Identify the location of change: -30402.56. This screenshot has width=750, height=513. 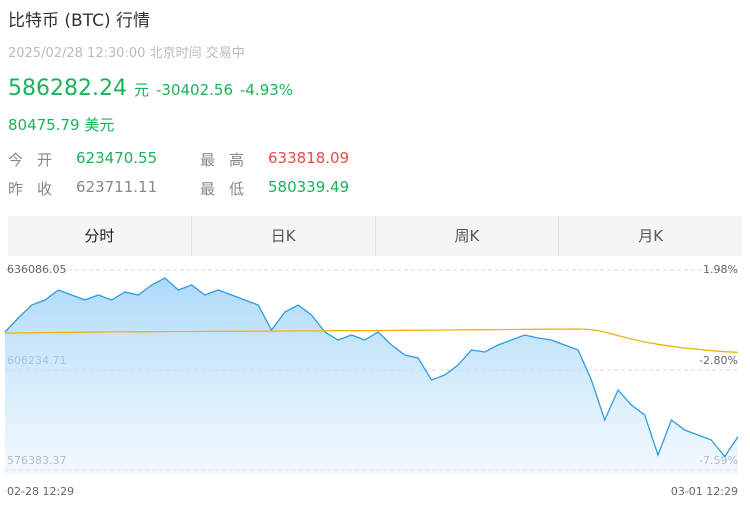
(194, 90).